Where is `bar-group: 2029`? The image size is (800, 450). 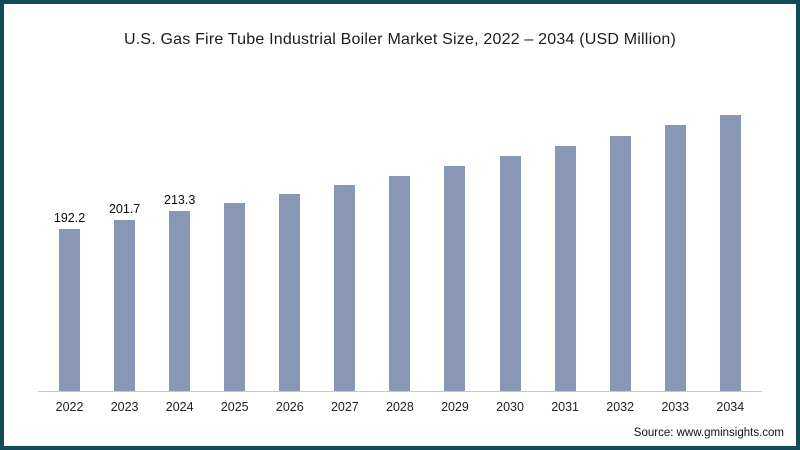 bar-group: 2029 is located at coordinates (454, 254).